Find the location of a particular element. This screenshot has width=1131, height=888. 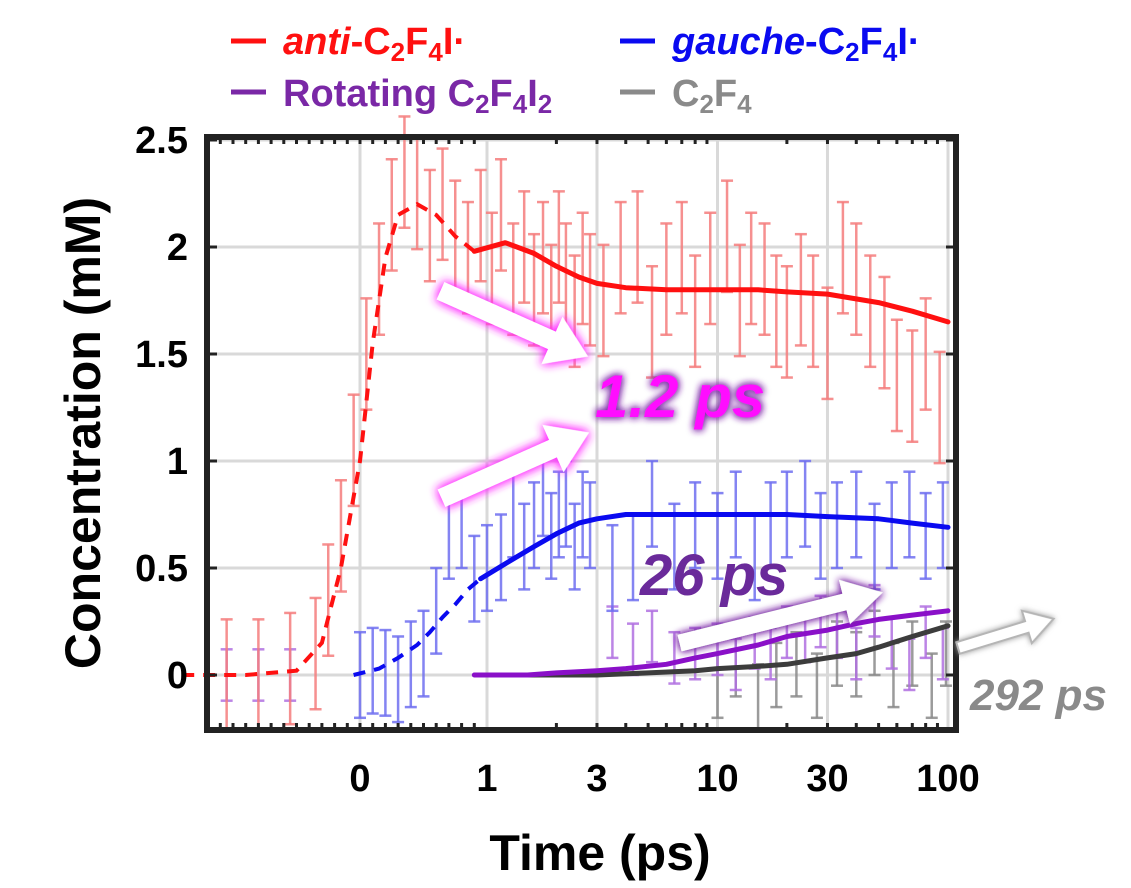

y-tick-labels: 0 0.5 1 1.5 2 2.5 is located at coordinates (161, 408).